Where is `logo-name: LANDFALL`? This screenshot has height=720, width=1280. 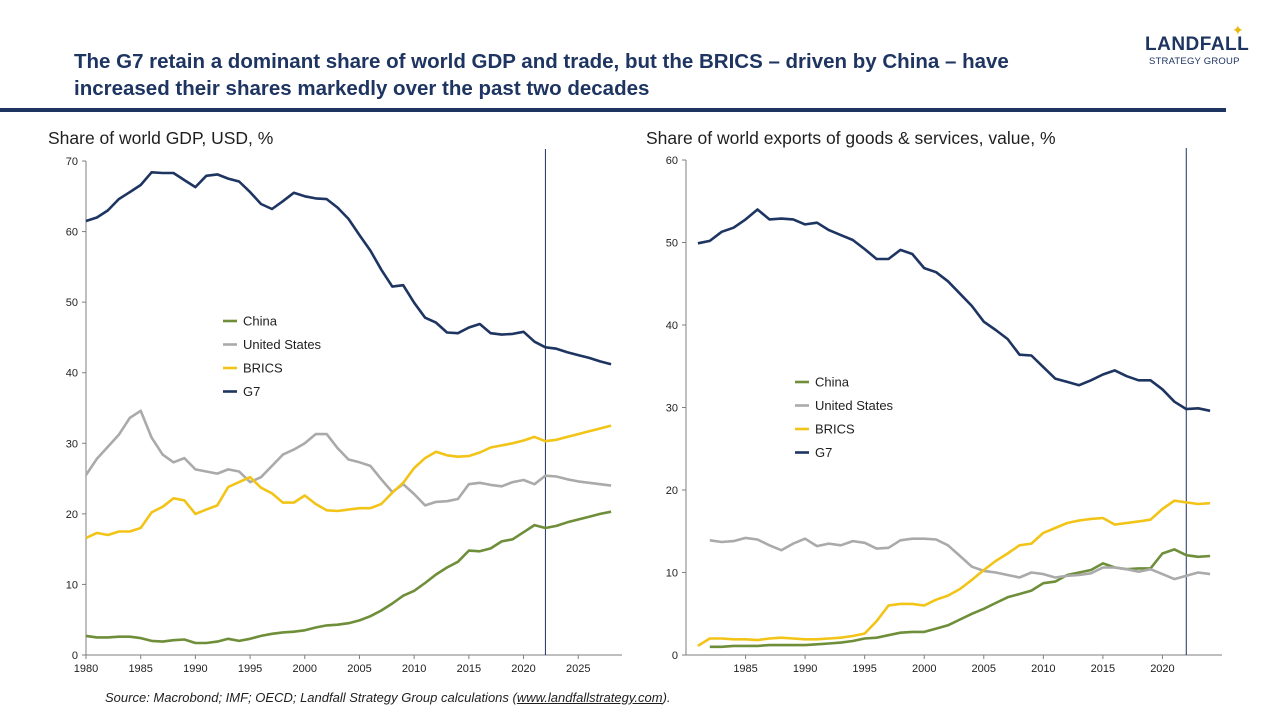 logo-name: LANDFALL is located at coordinates (1197, 44).